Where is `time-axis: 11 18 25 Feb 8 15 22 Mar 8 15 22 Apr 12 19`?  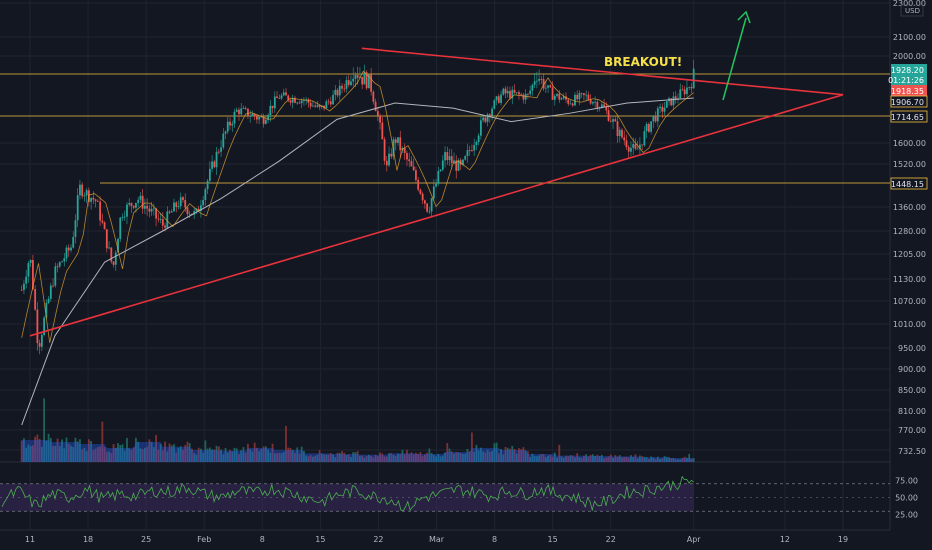 time-axis: 11 18 25 Feb 8 15 22 Mar 8 15 22 Apr 12 19 is located at coordinates (436, 539).